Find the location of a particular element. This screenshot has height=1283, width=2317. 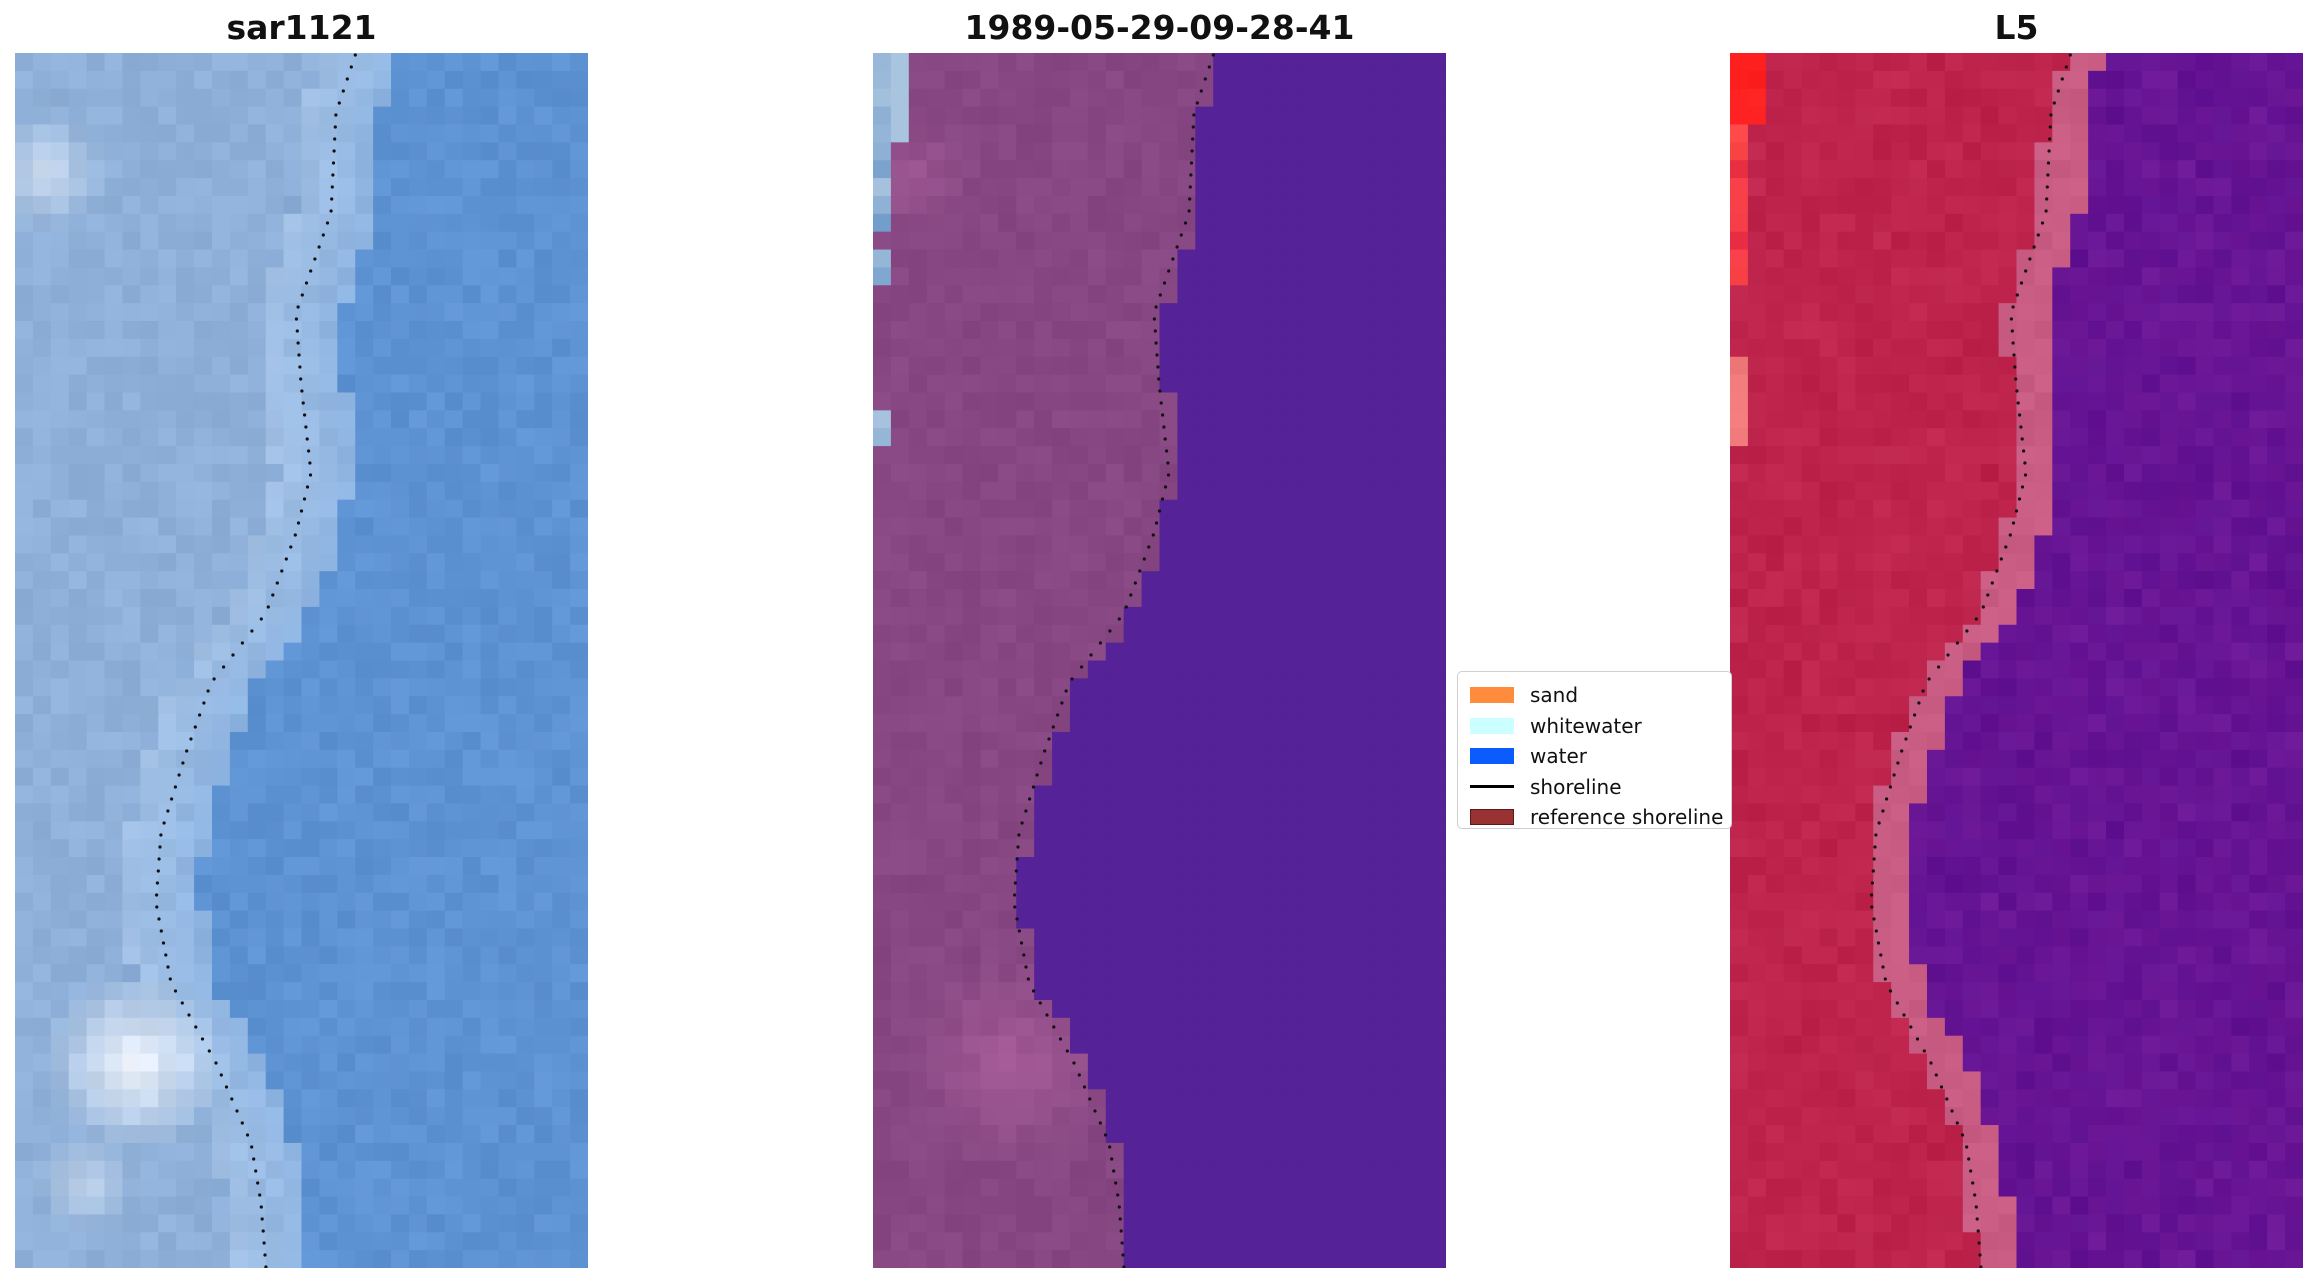

legend-item-reference-shoreline: reference shoreline is located at coordinates (1597, 817).